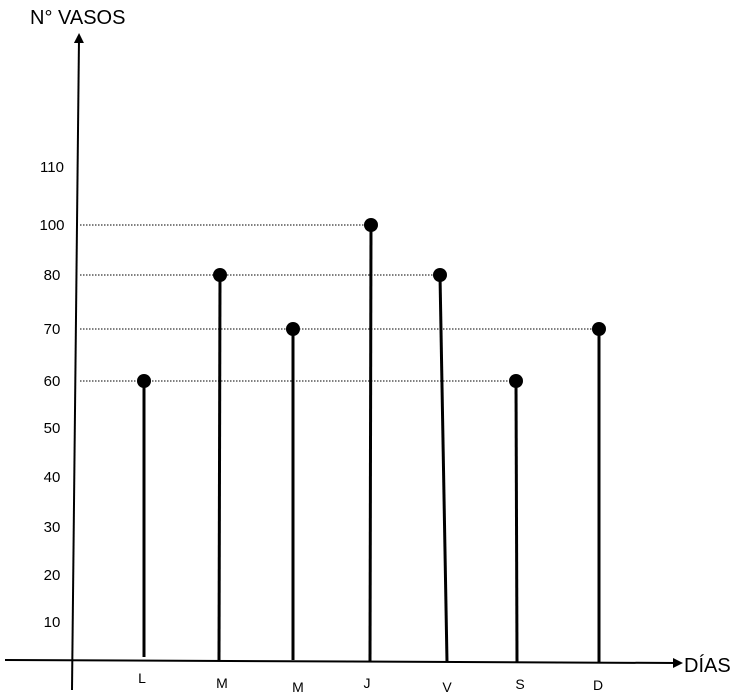  What do you see at coordinates (52, 329) in the screenshot?
I see `y-tick-label: 70` at bounding box center [52, 329].